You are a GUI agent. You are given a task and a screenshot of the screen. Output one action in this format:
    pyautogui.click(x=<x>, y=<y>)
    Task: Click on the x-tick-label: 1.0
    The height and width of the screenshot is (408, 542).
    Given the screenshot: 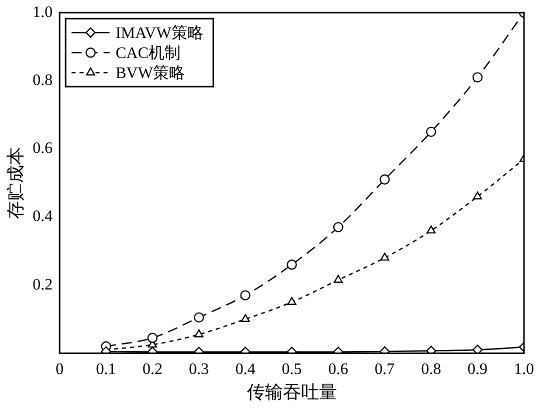 What is the action you would take?
    pyautogui.click(x=524, y=369)
    